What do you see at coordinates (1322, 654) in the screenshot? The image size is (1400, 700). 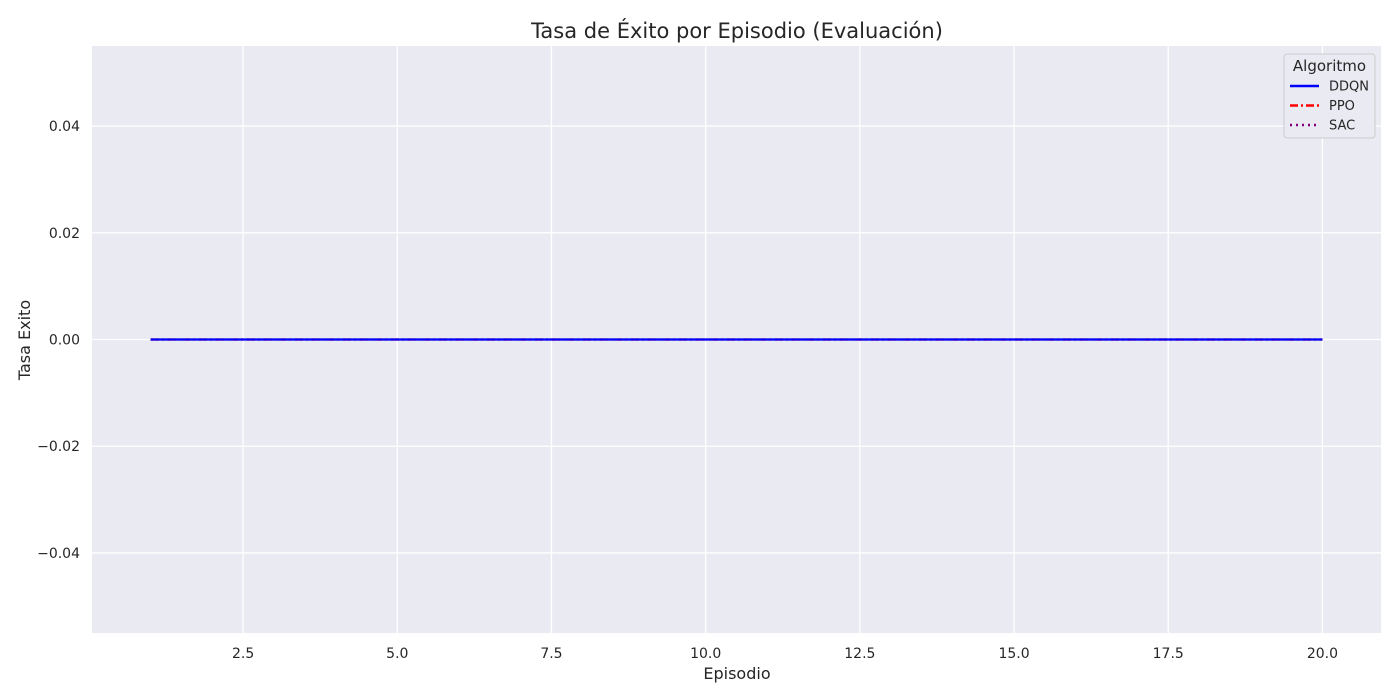 I see `x-tick-label: 20.0` at bounding box center [1322, 654].